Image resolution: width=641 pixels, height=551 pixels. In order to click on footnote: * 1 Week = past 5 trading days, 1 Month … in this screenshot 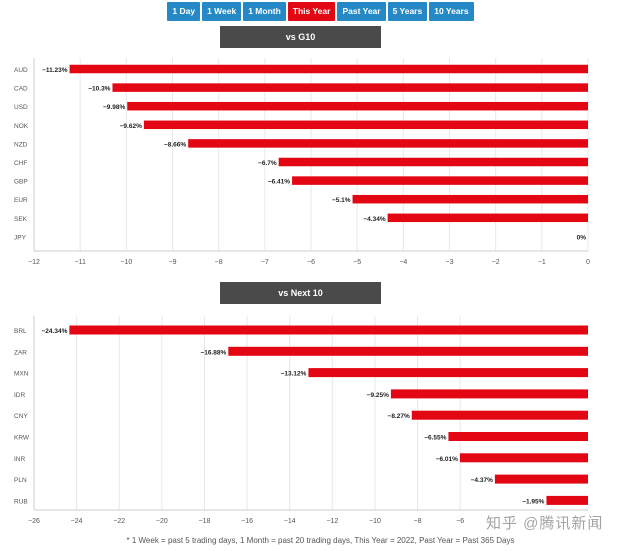, I will do `click(320, 540)`.